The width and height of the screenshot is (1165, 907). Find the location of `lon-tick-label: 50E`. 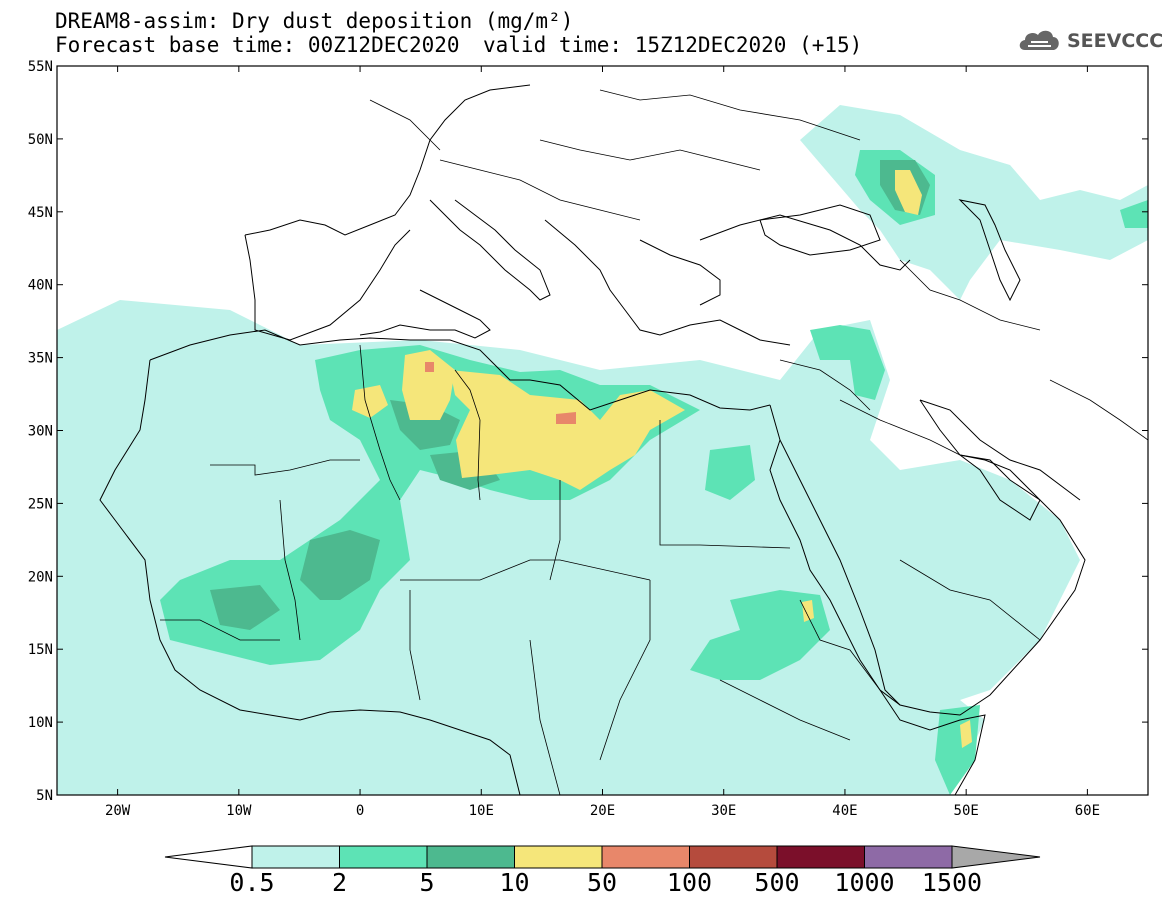

lon-tick-label: 50E is located at coordinates (966, 811).